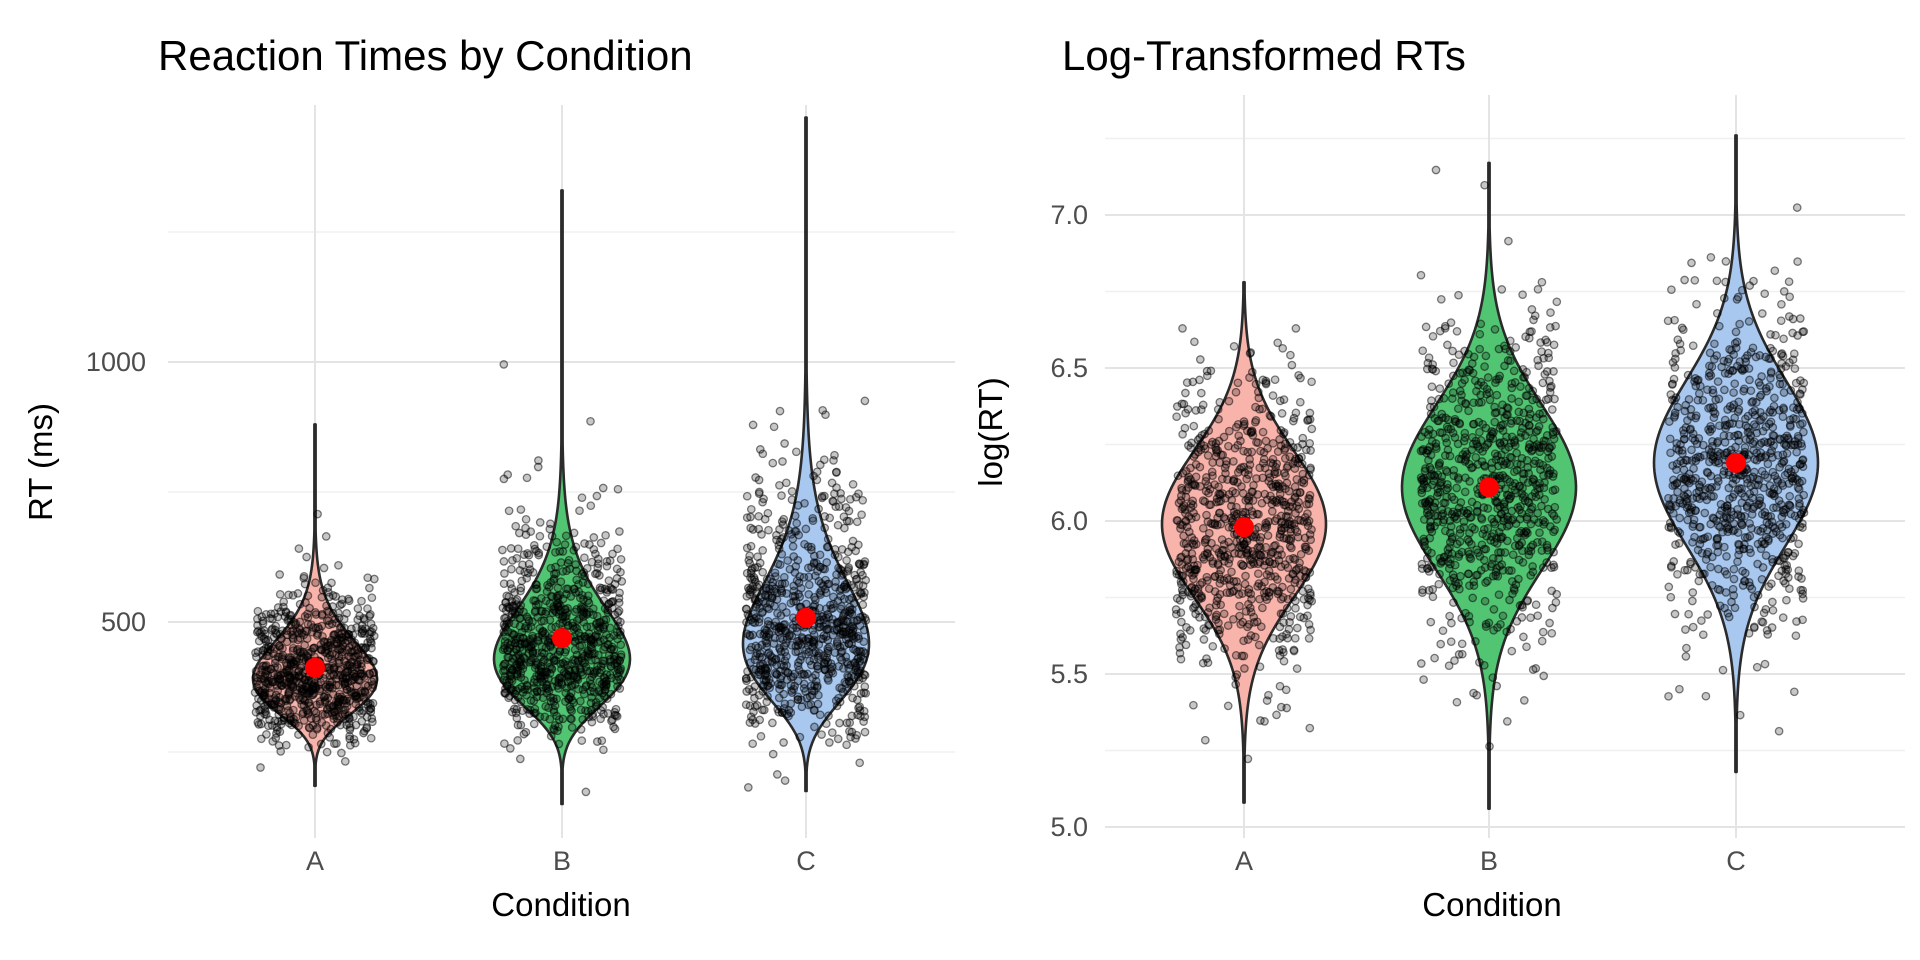  What do you see at coordinates (1491, 904) in the screenshot?
I see `right-x-axis-title: Condition` at bounding box center [1491, 904].